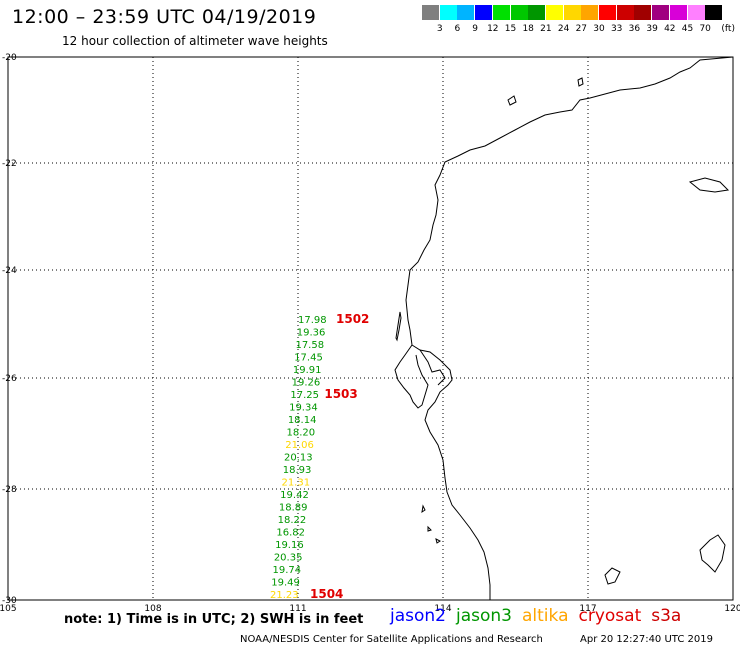 The image size is (740, 650). I want to click on color-scale-label: 12, so click(493, 29).